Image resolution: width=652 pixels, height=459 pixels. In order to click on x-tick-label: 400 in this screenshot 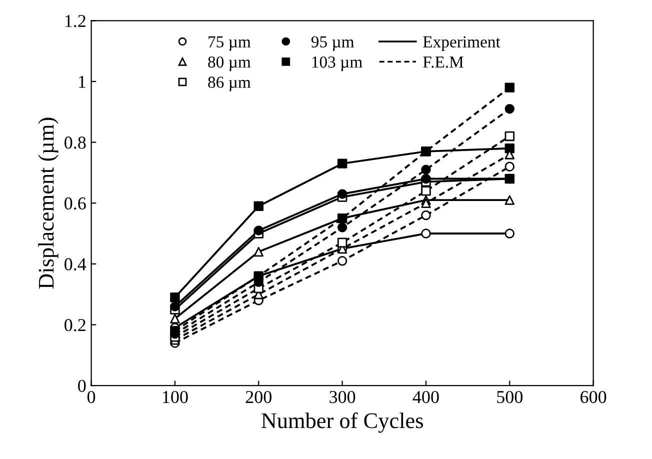, I will do `click(425, 397)`.